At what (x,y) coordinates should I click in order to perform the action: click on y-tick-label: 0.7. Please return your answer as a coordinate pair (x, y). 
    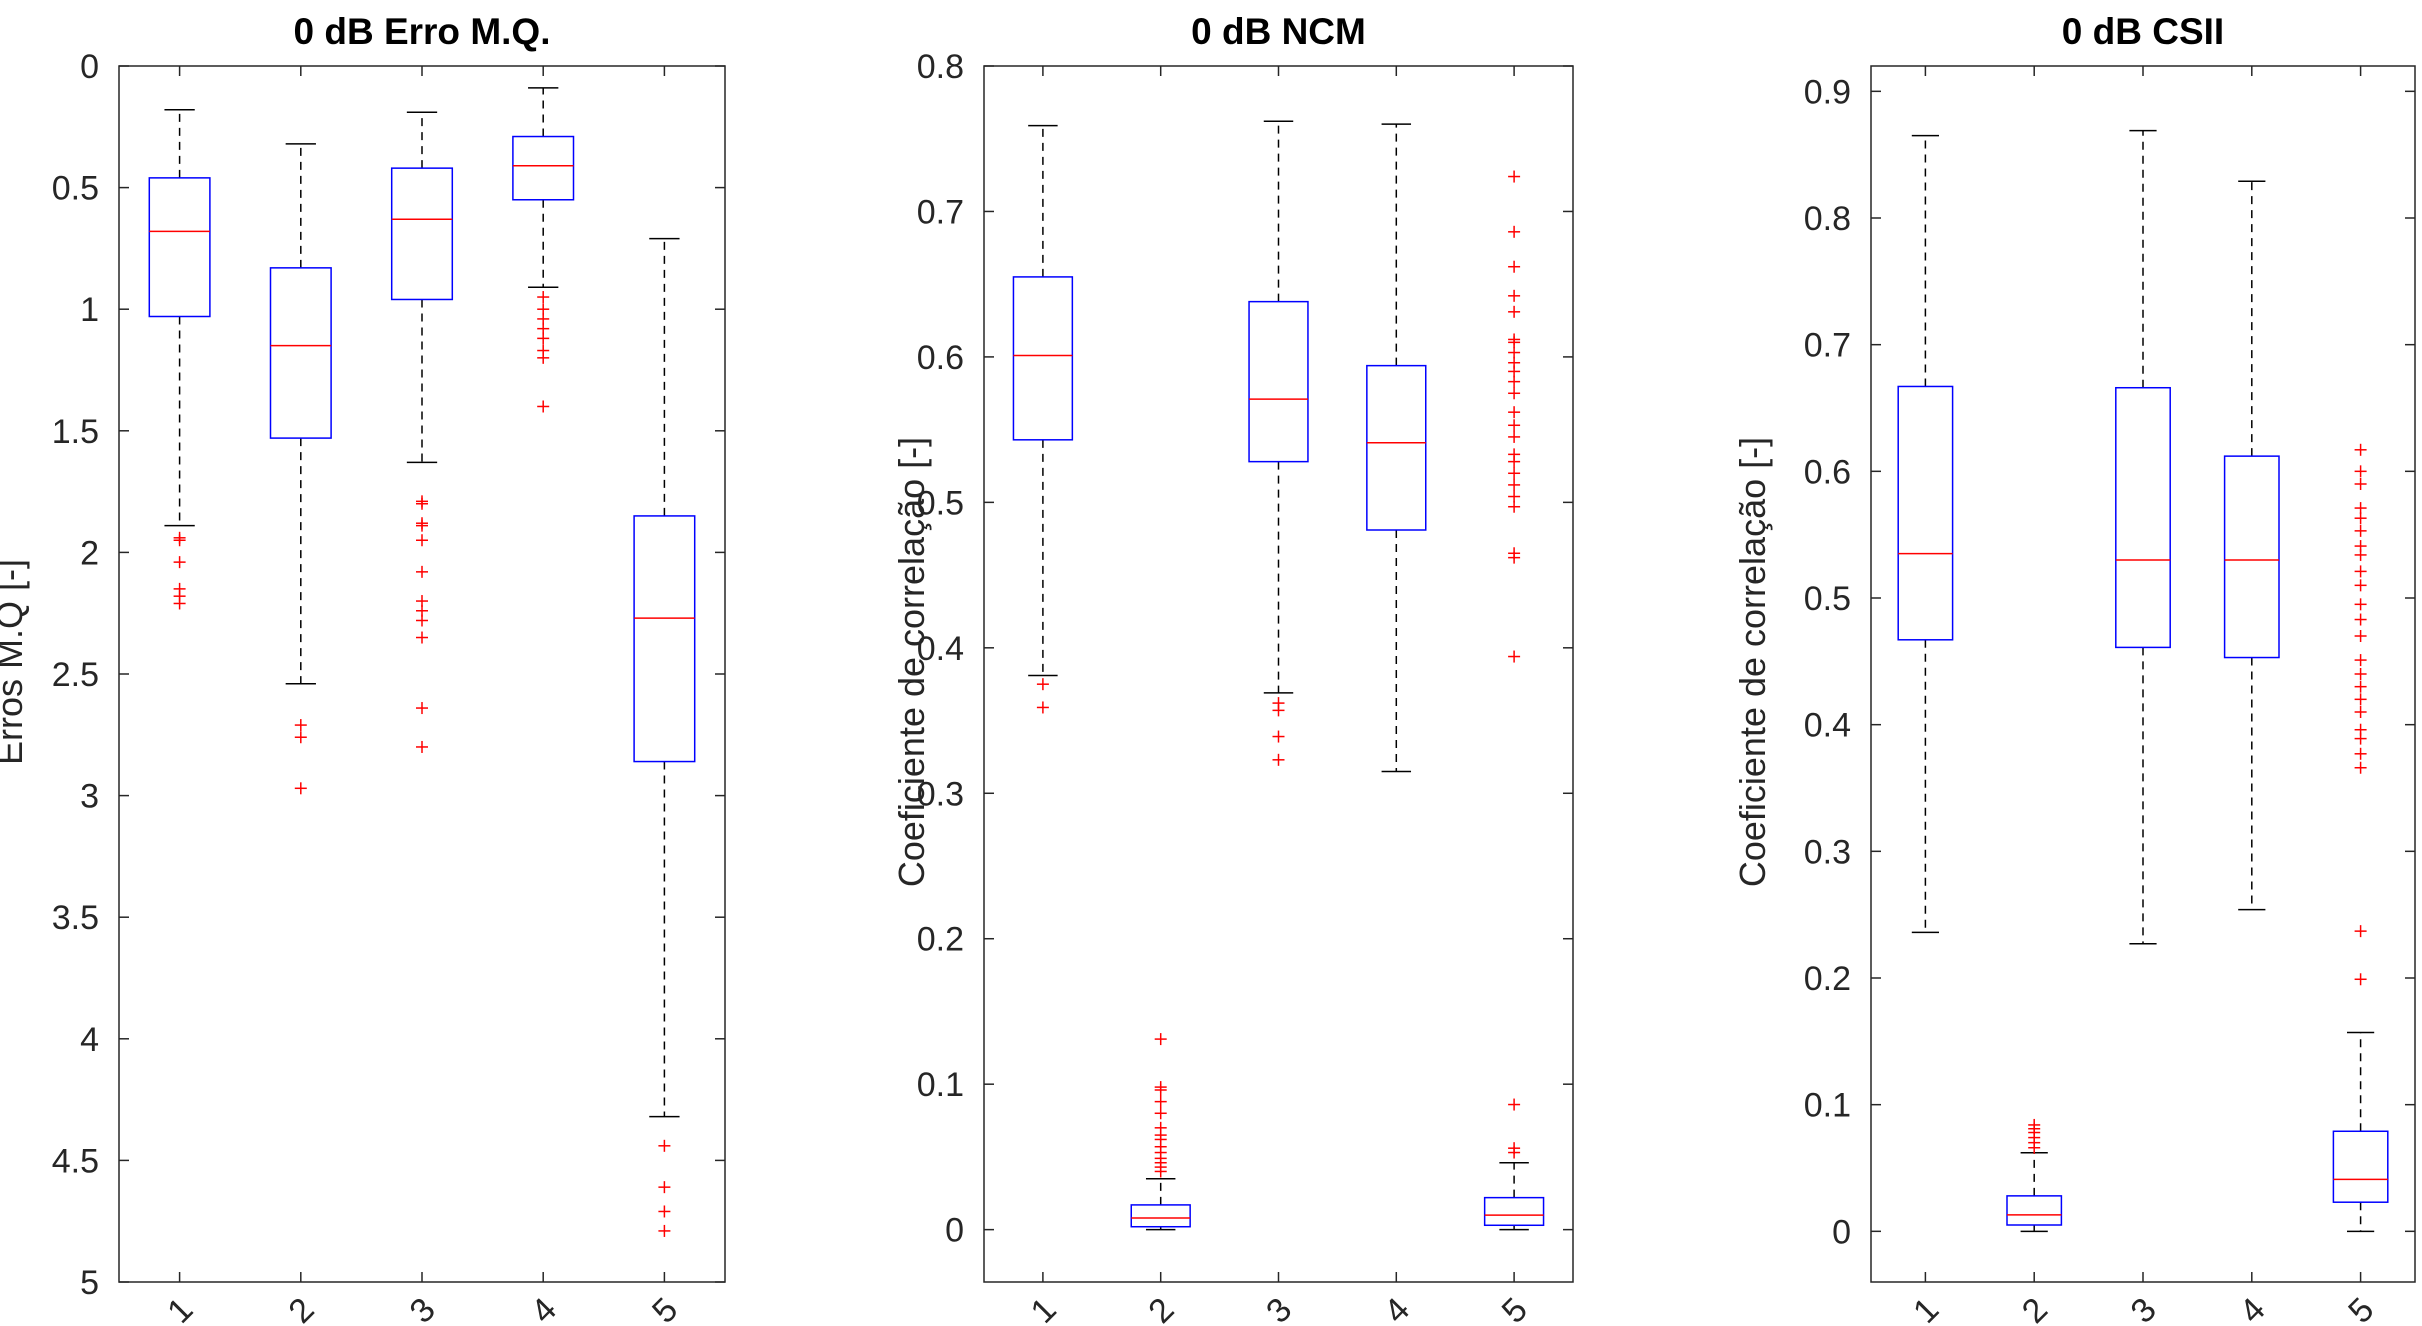
    Looking at the image, I should click on (940, 212).